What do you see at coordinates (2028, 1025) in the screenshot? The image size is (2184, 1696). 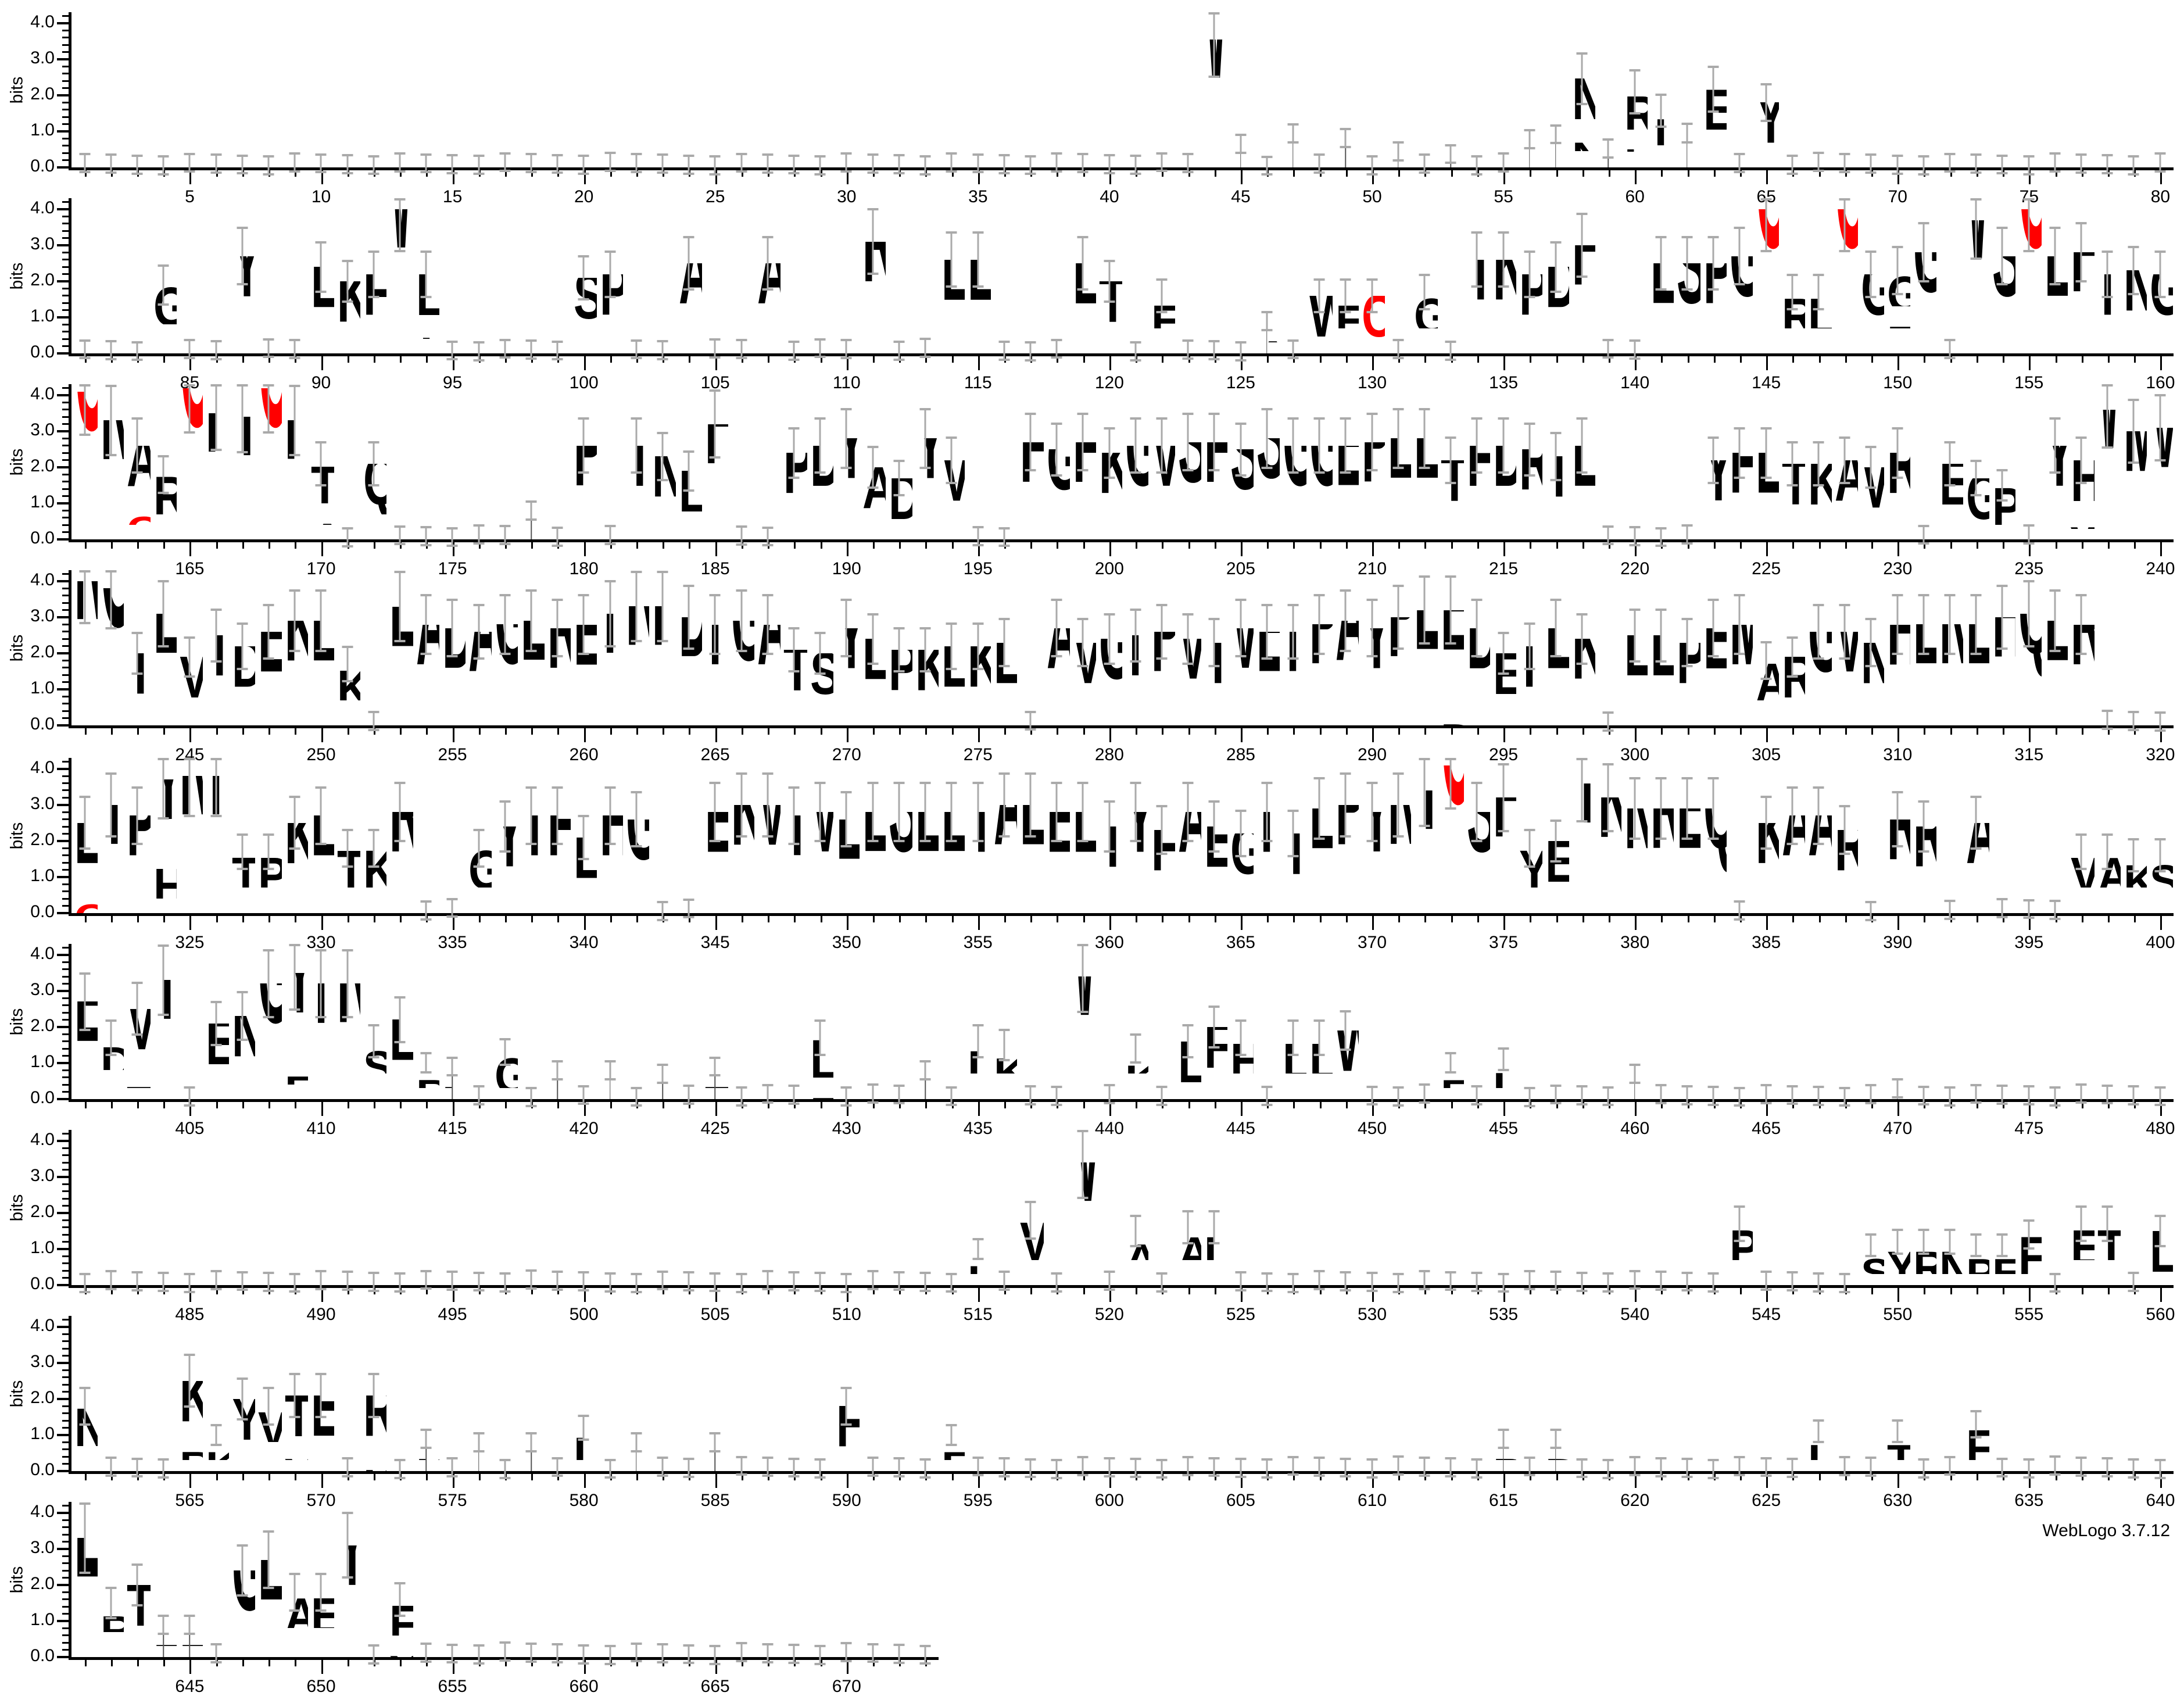 I see `logo-stack-position-475: L` at bounding box center [2028, 1025].